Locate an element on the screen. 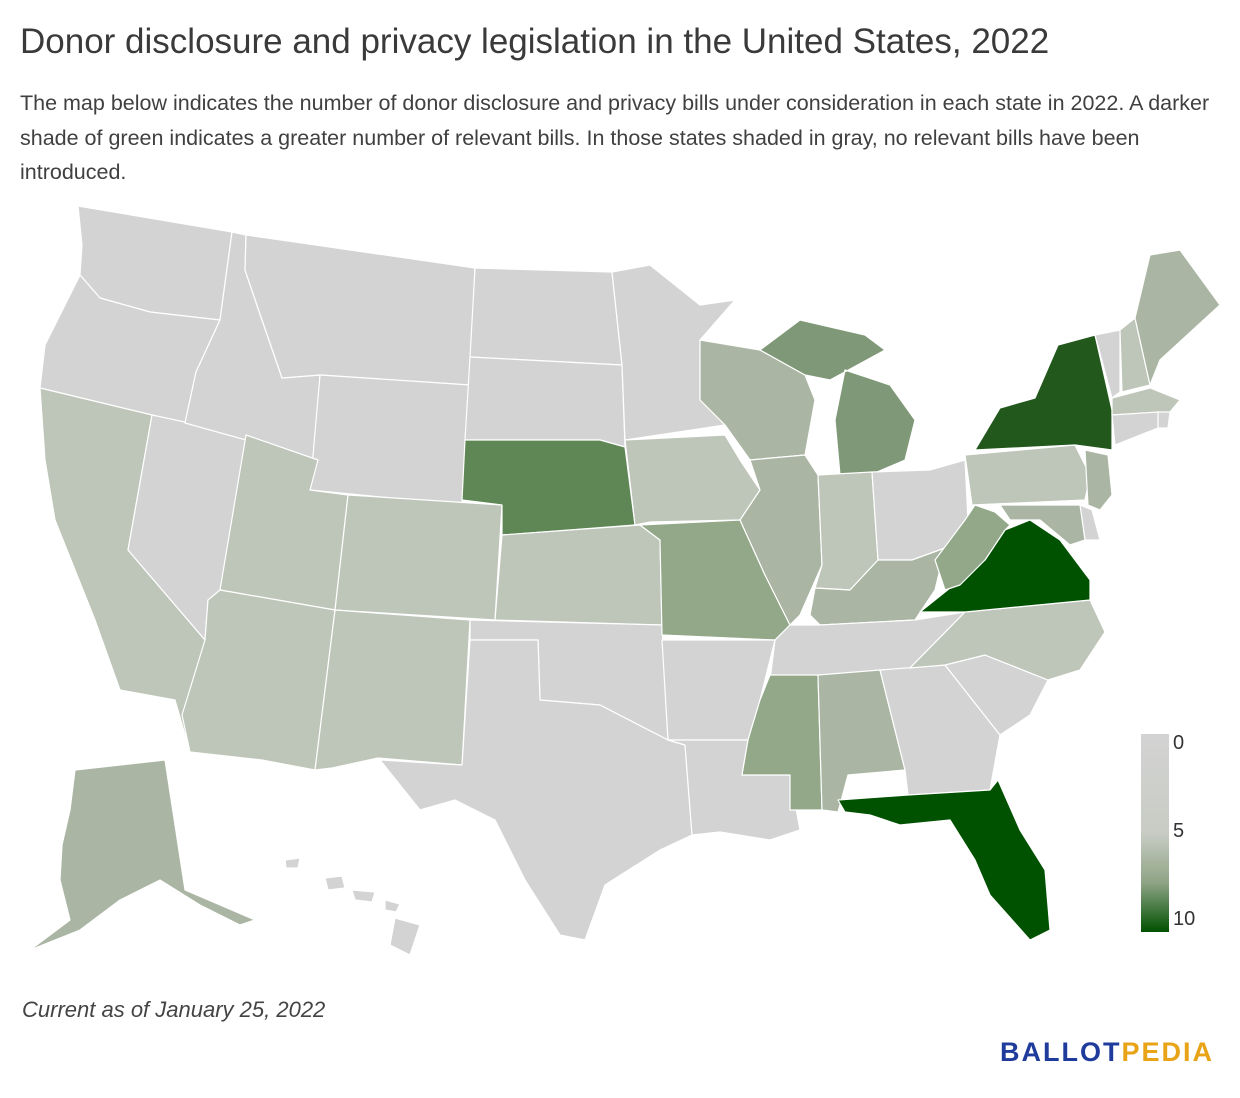 The width and height of the screenshot is (1240, 1098). state-HI is located at coordinates (352, 906).